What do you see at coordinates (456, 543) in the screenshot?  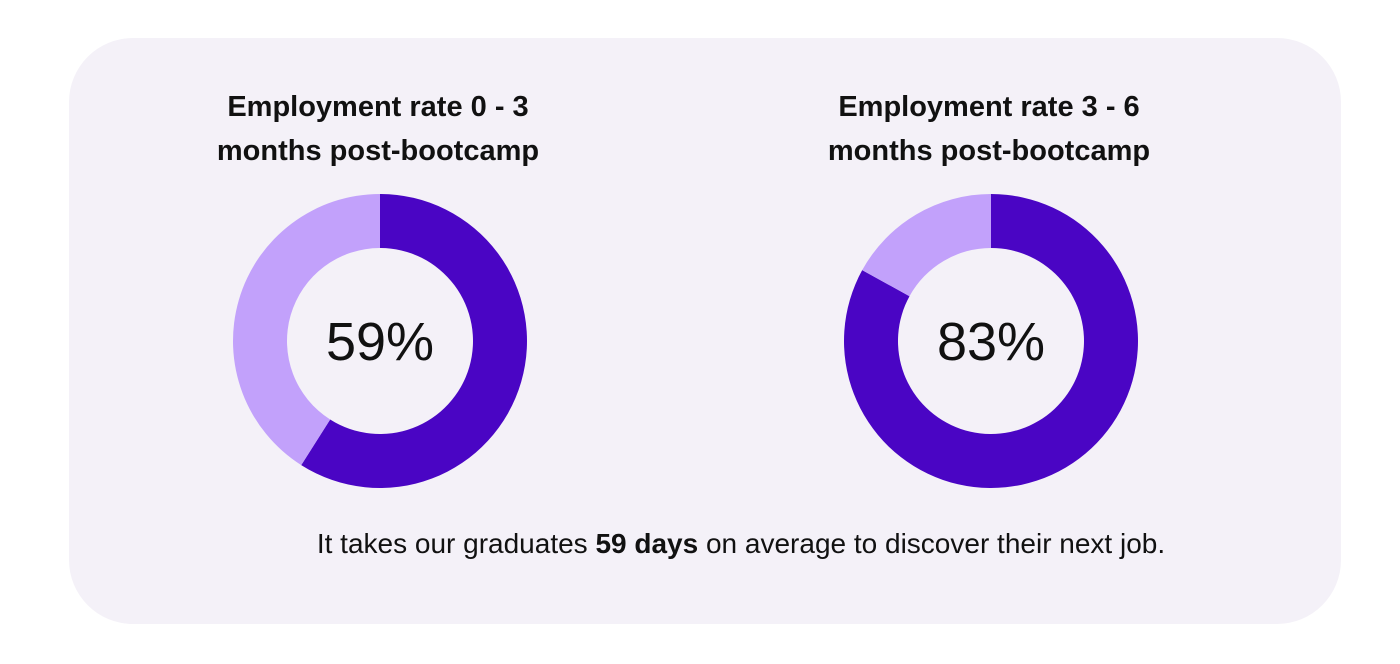 I see `footer-text-before: It takes our graduates` at bounding box center [456, 543].